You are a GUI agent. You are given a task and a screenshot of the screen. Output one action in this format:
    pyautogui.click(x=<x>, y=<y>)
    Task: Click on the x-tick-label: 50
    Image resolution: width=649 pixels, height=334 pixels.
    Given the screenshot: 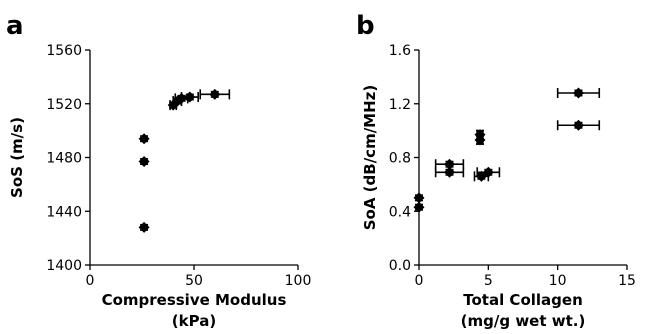 What is the action you would take?
    pyautogui.click(x=194, y=281)
    